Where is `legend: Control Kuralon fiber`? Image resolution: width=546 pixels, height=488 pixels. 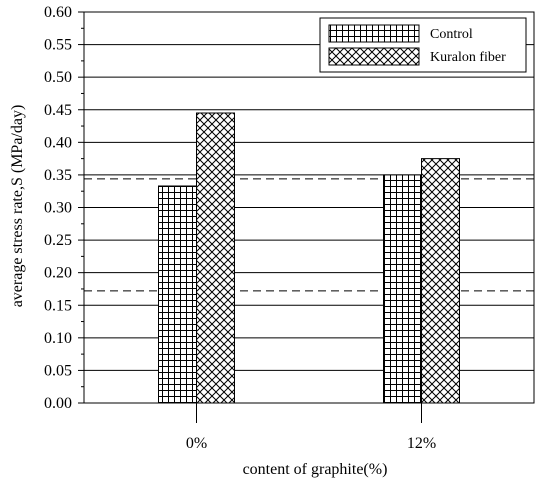
legend: Control Kuralon fiber is located at coordinates (423, 45).